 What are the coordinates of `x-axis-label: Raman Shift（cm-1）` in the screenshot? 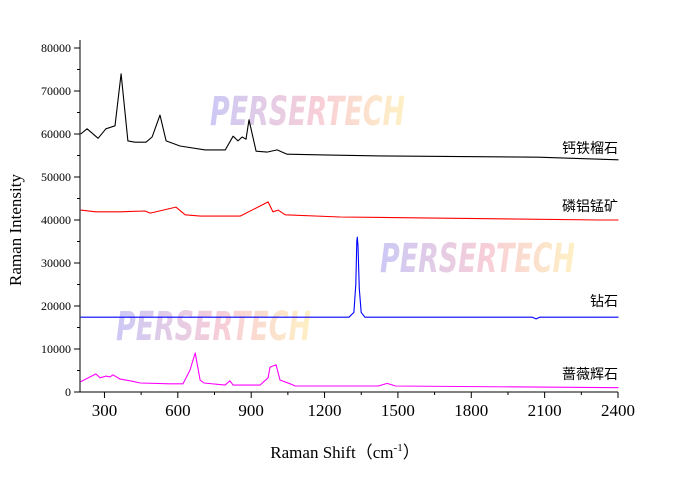 It's located at (344, 452).